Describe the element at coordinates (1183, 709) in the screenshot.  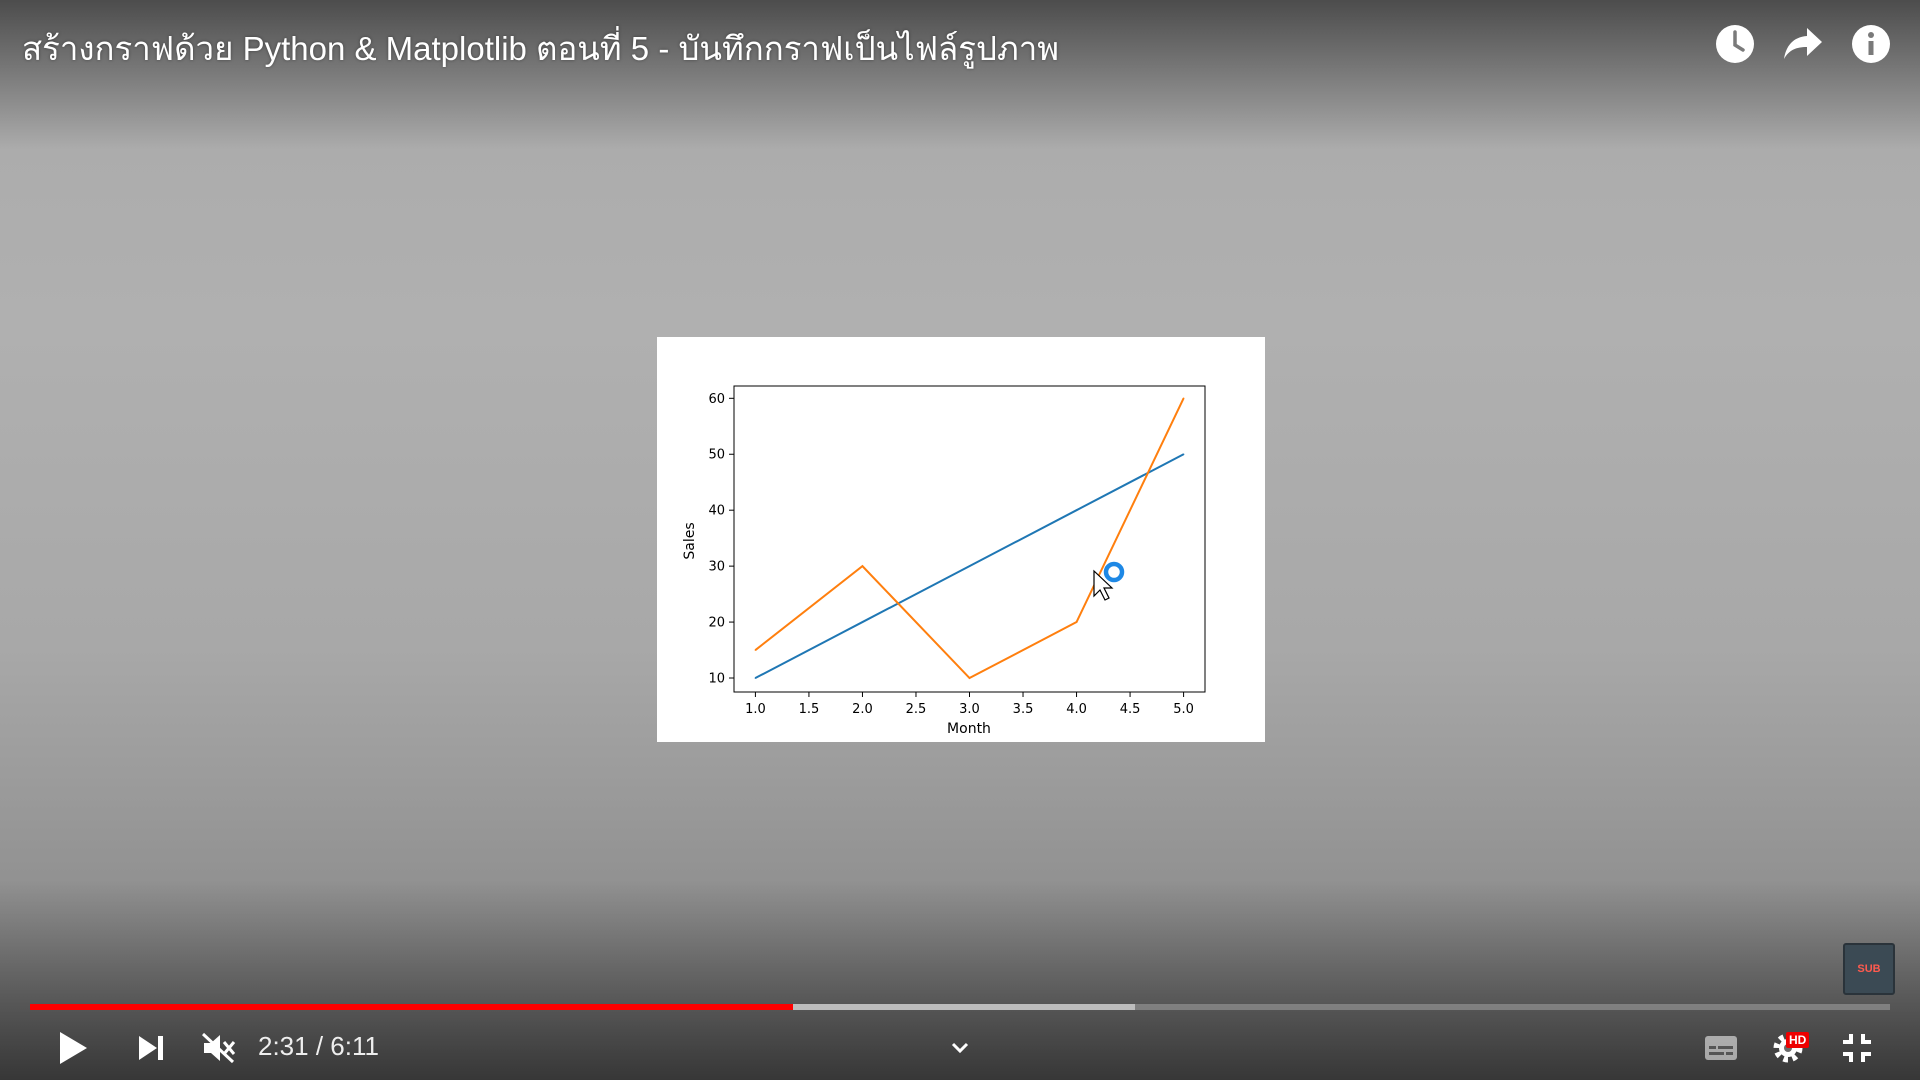
I see `x-tick-label: 5.0` at that location.